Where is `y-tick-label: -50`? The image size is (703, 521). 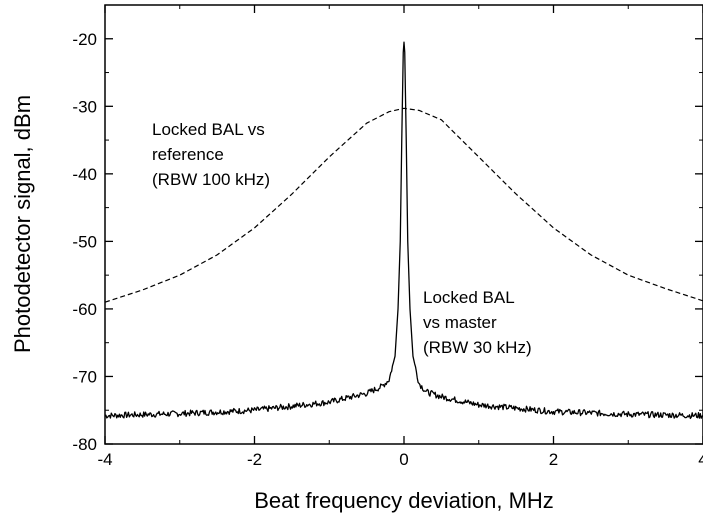 y-tick-label: -50 is located at coordinates (84, 241).